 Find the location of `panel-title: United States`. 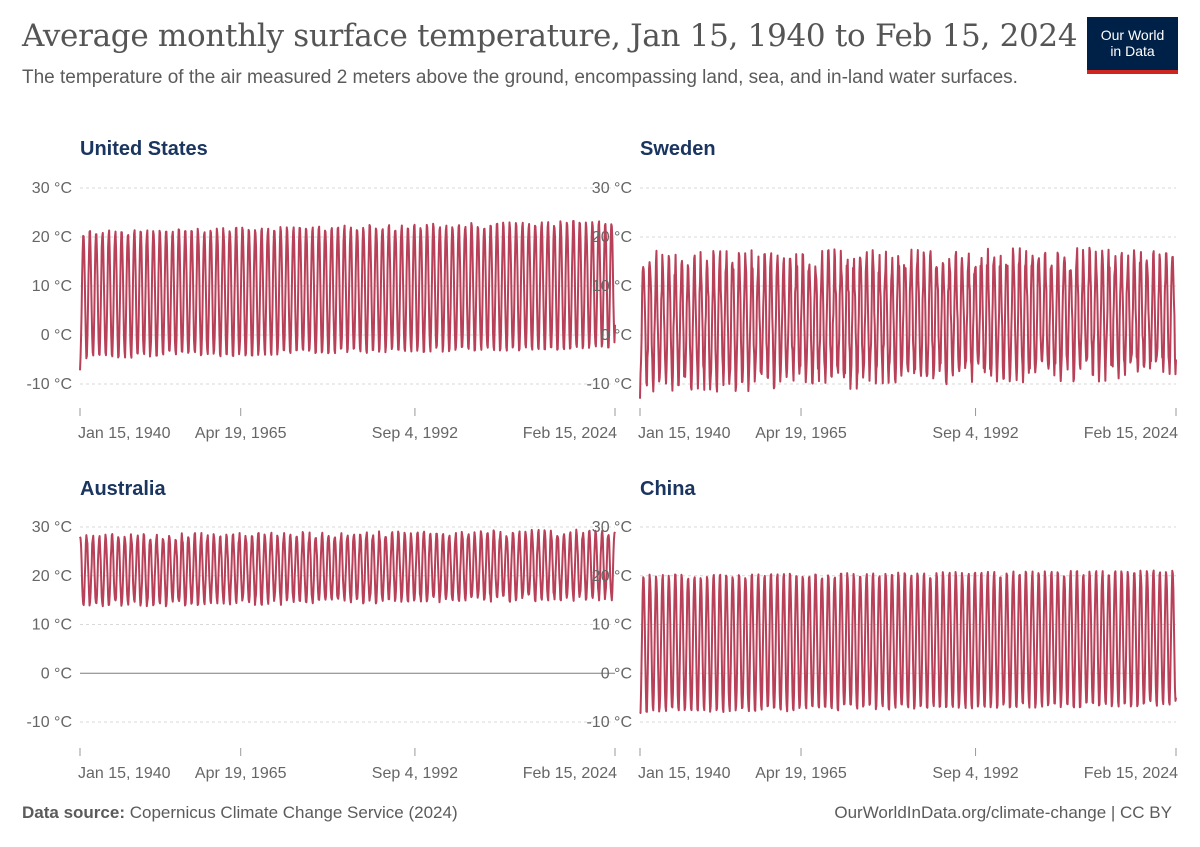

panel-title: United States is located at coordinates (144, 149).